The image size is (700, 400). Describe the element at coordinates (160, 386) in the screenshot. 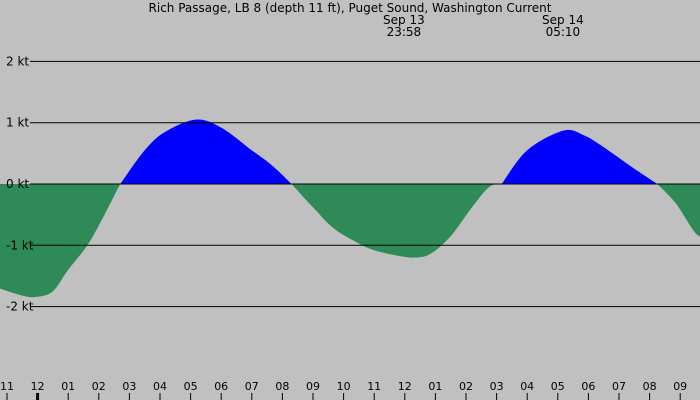

I see `hour-tick-label-5: 04` at that location.